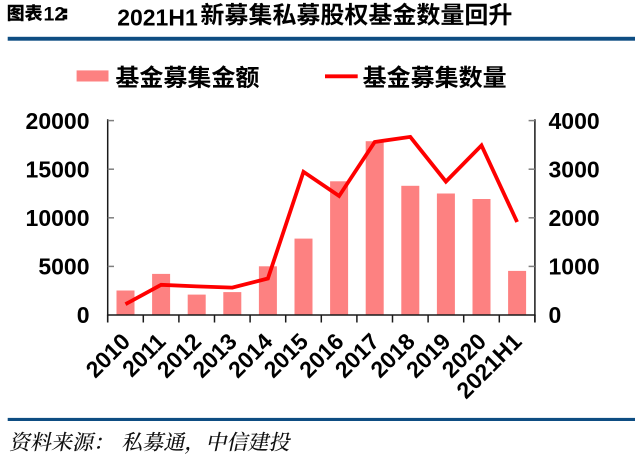 This screenshot has width=635, height=458. I want to click on svg-text: 5000, so click(63, 267).